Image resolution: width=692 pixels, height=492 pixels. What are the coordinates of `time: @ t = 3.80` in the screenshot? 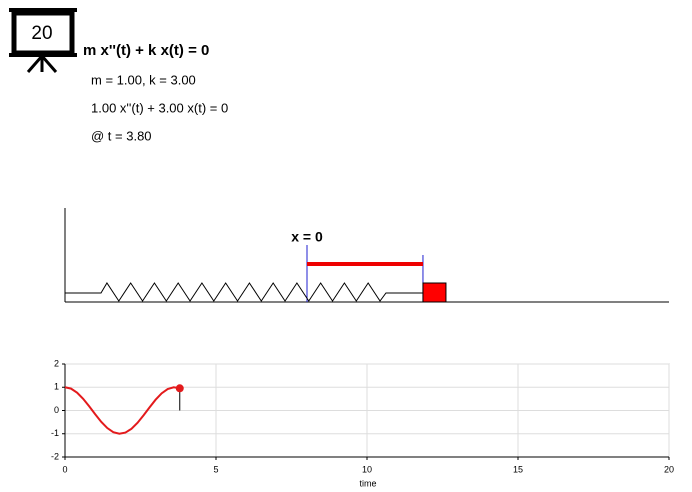 It's located at (121, 135).